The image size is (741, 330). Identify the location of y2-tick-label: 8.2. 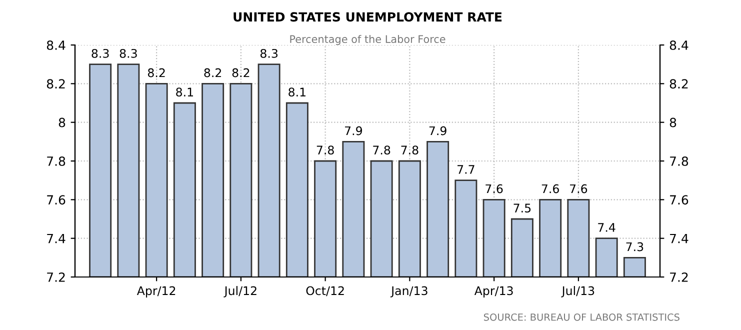
(679, 84).